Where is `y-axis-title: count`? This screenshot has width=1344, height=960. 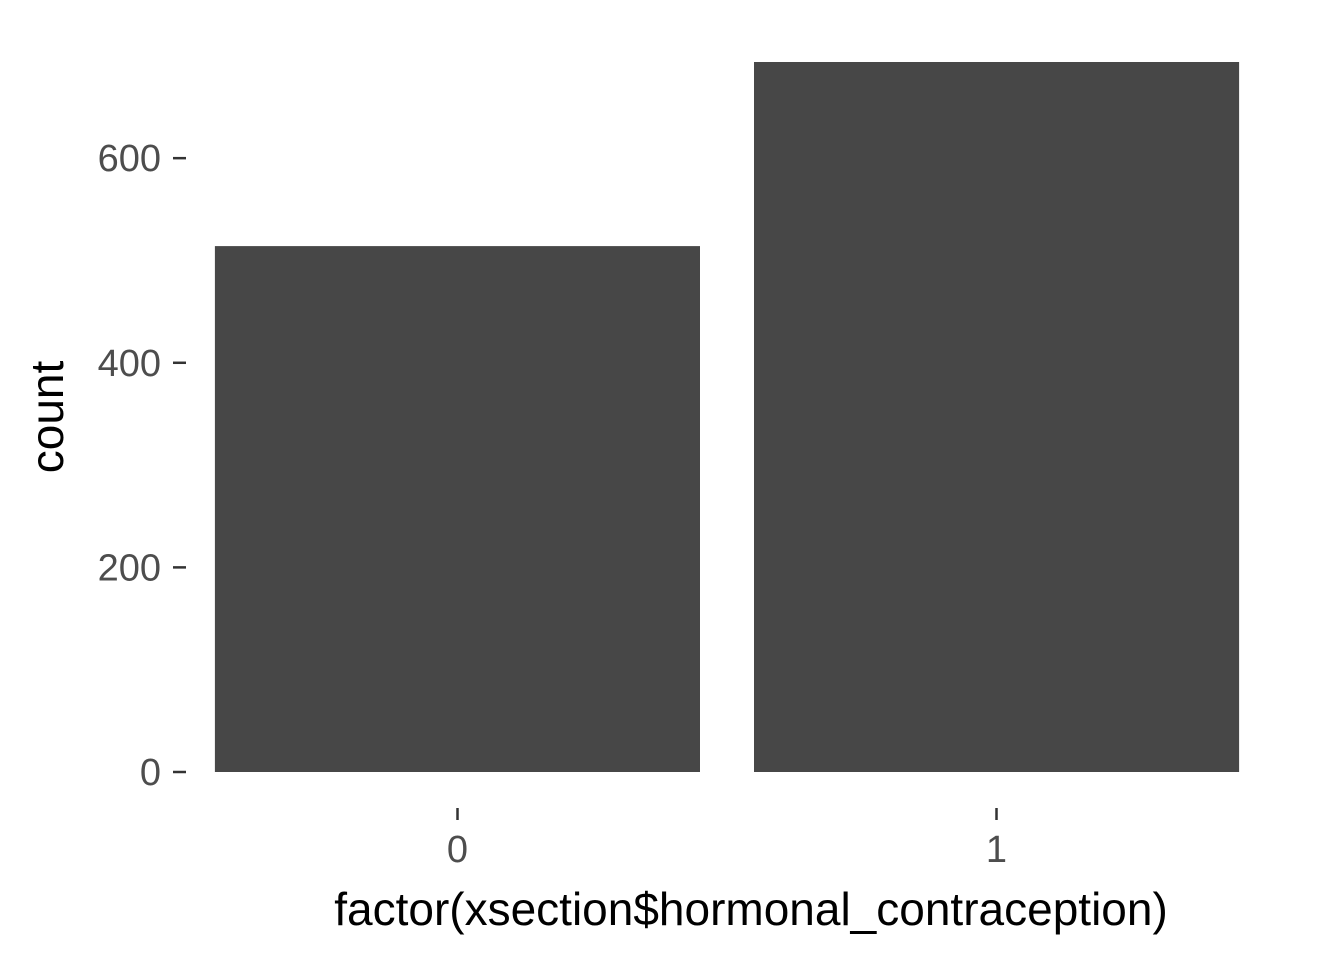 y-axis-title: count is located at coordinates (47, 417).